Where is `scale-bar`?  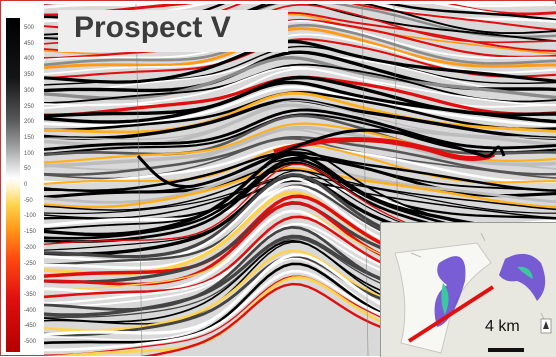
scale-bar is located at coordinates (506, 350).